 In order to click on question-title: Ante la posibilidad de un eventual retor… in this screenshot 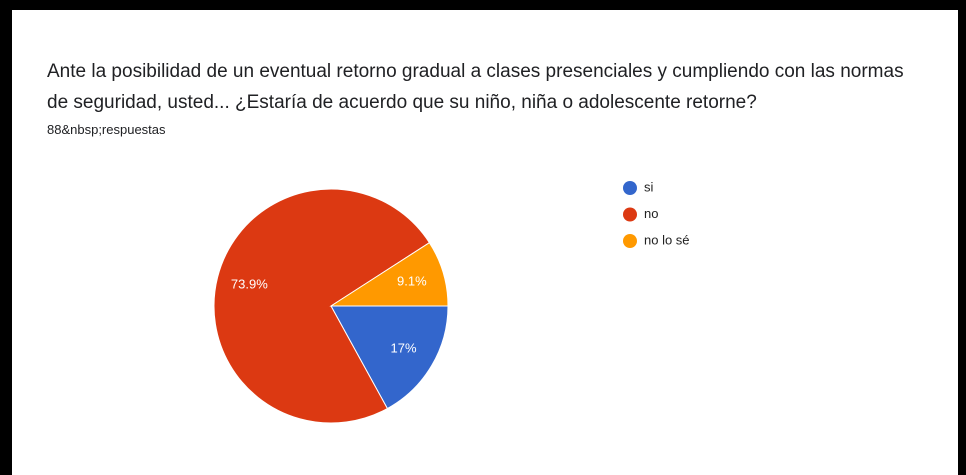, I will do `click(475, 87)`.